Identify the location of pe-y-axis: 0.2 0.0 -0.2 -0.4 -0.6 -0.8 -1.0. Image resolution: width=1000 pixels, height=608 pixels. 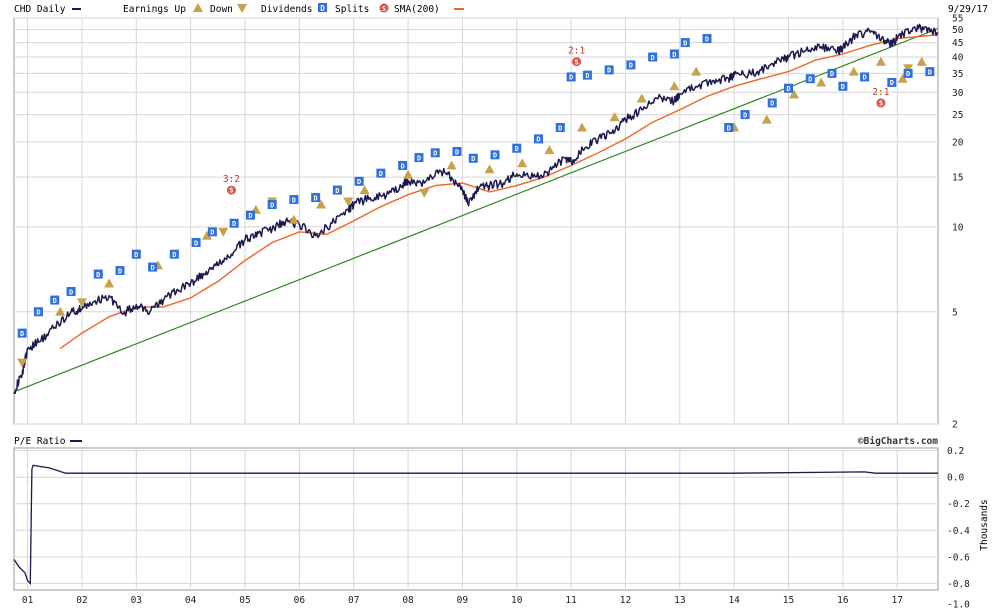
(958, 527).